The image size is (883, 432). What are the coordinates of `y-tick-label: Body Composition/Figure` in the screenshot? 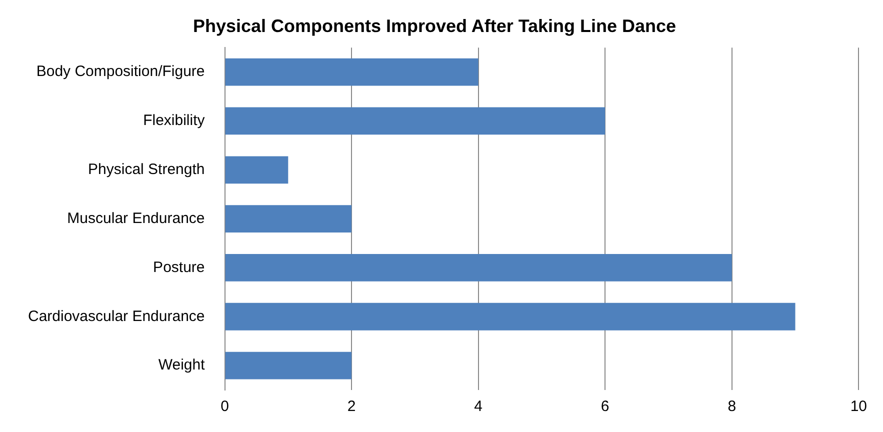 It's located at (120, 71).